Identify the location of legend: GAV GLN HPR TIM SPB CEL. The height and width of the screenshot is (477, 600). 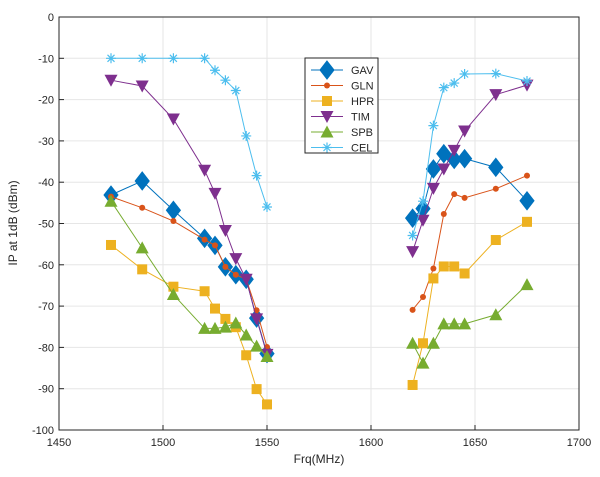
(341, 106).